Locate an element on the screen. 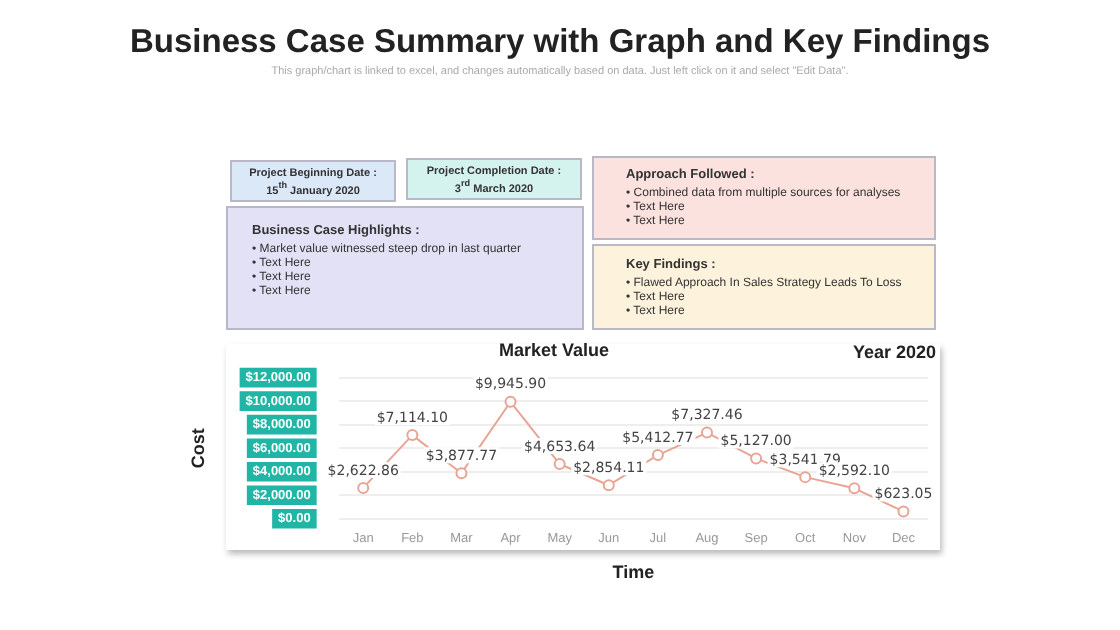 Image resolution: width=1120 pixels, height=630 pixels. x-axis-title: Time is located at coordinates (633, 572).